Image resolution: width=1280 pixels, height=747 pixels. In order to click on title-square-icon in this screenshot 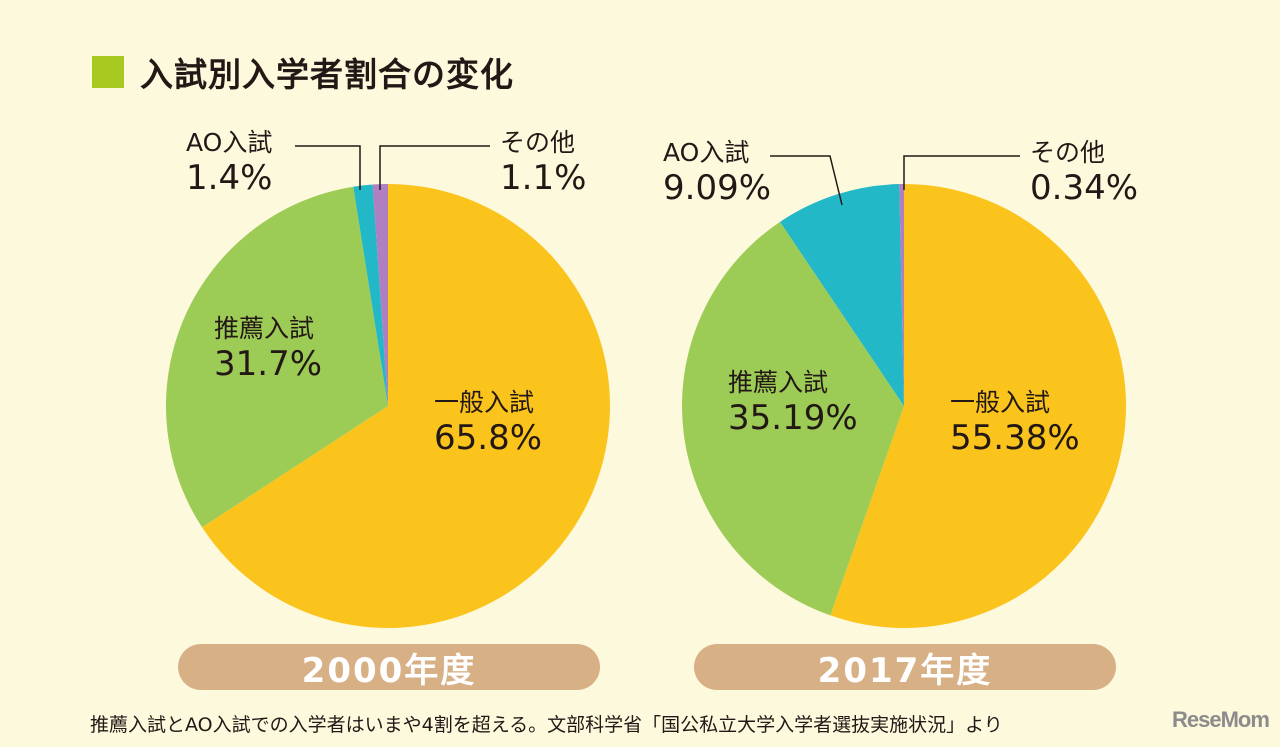, I will do `click(108, 72)`.